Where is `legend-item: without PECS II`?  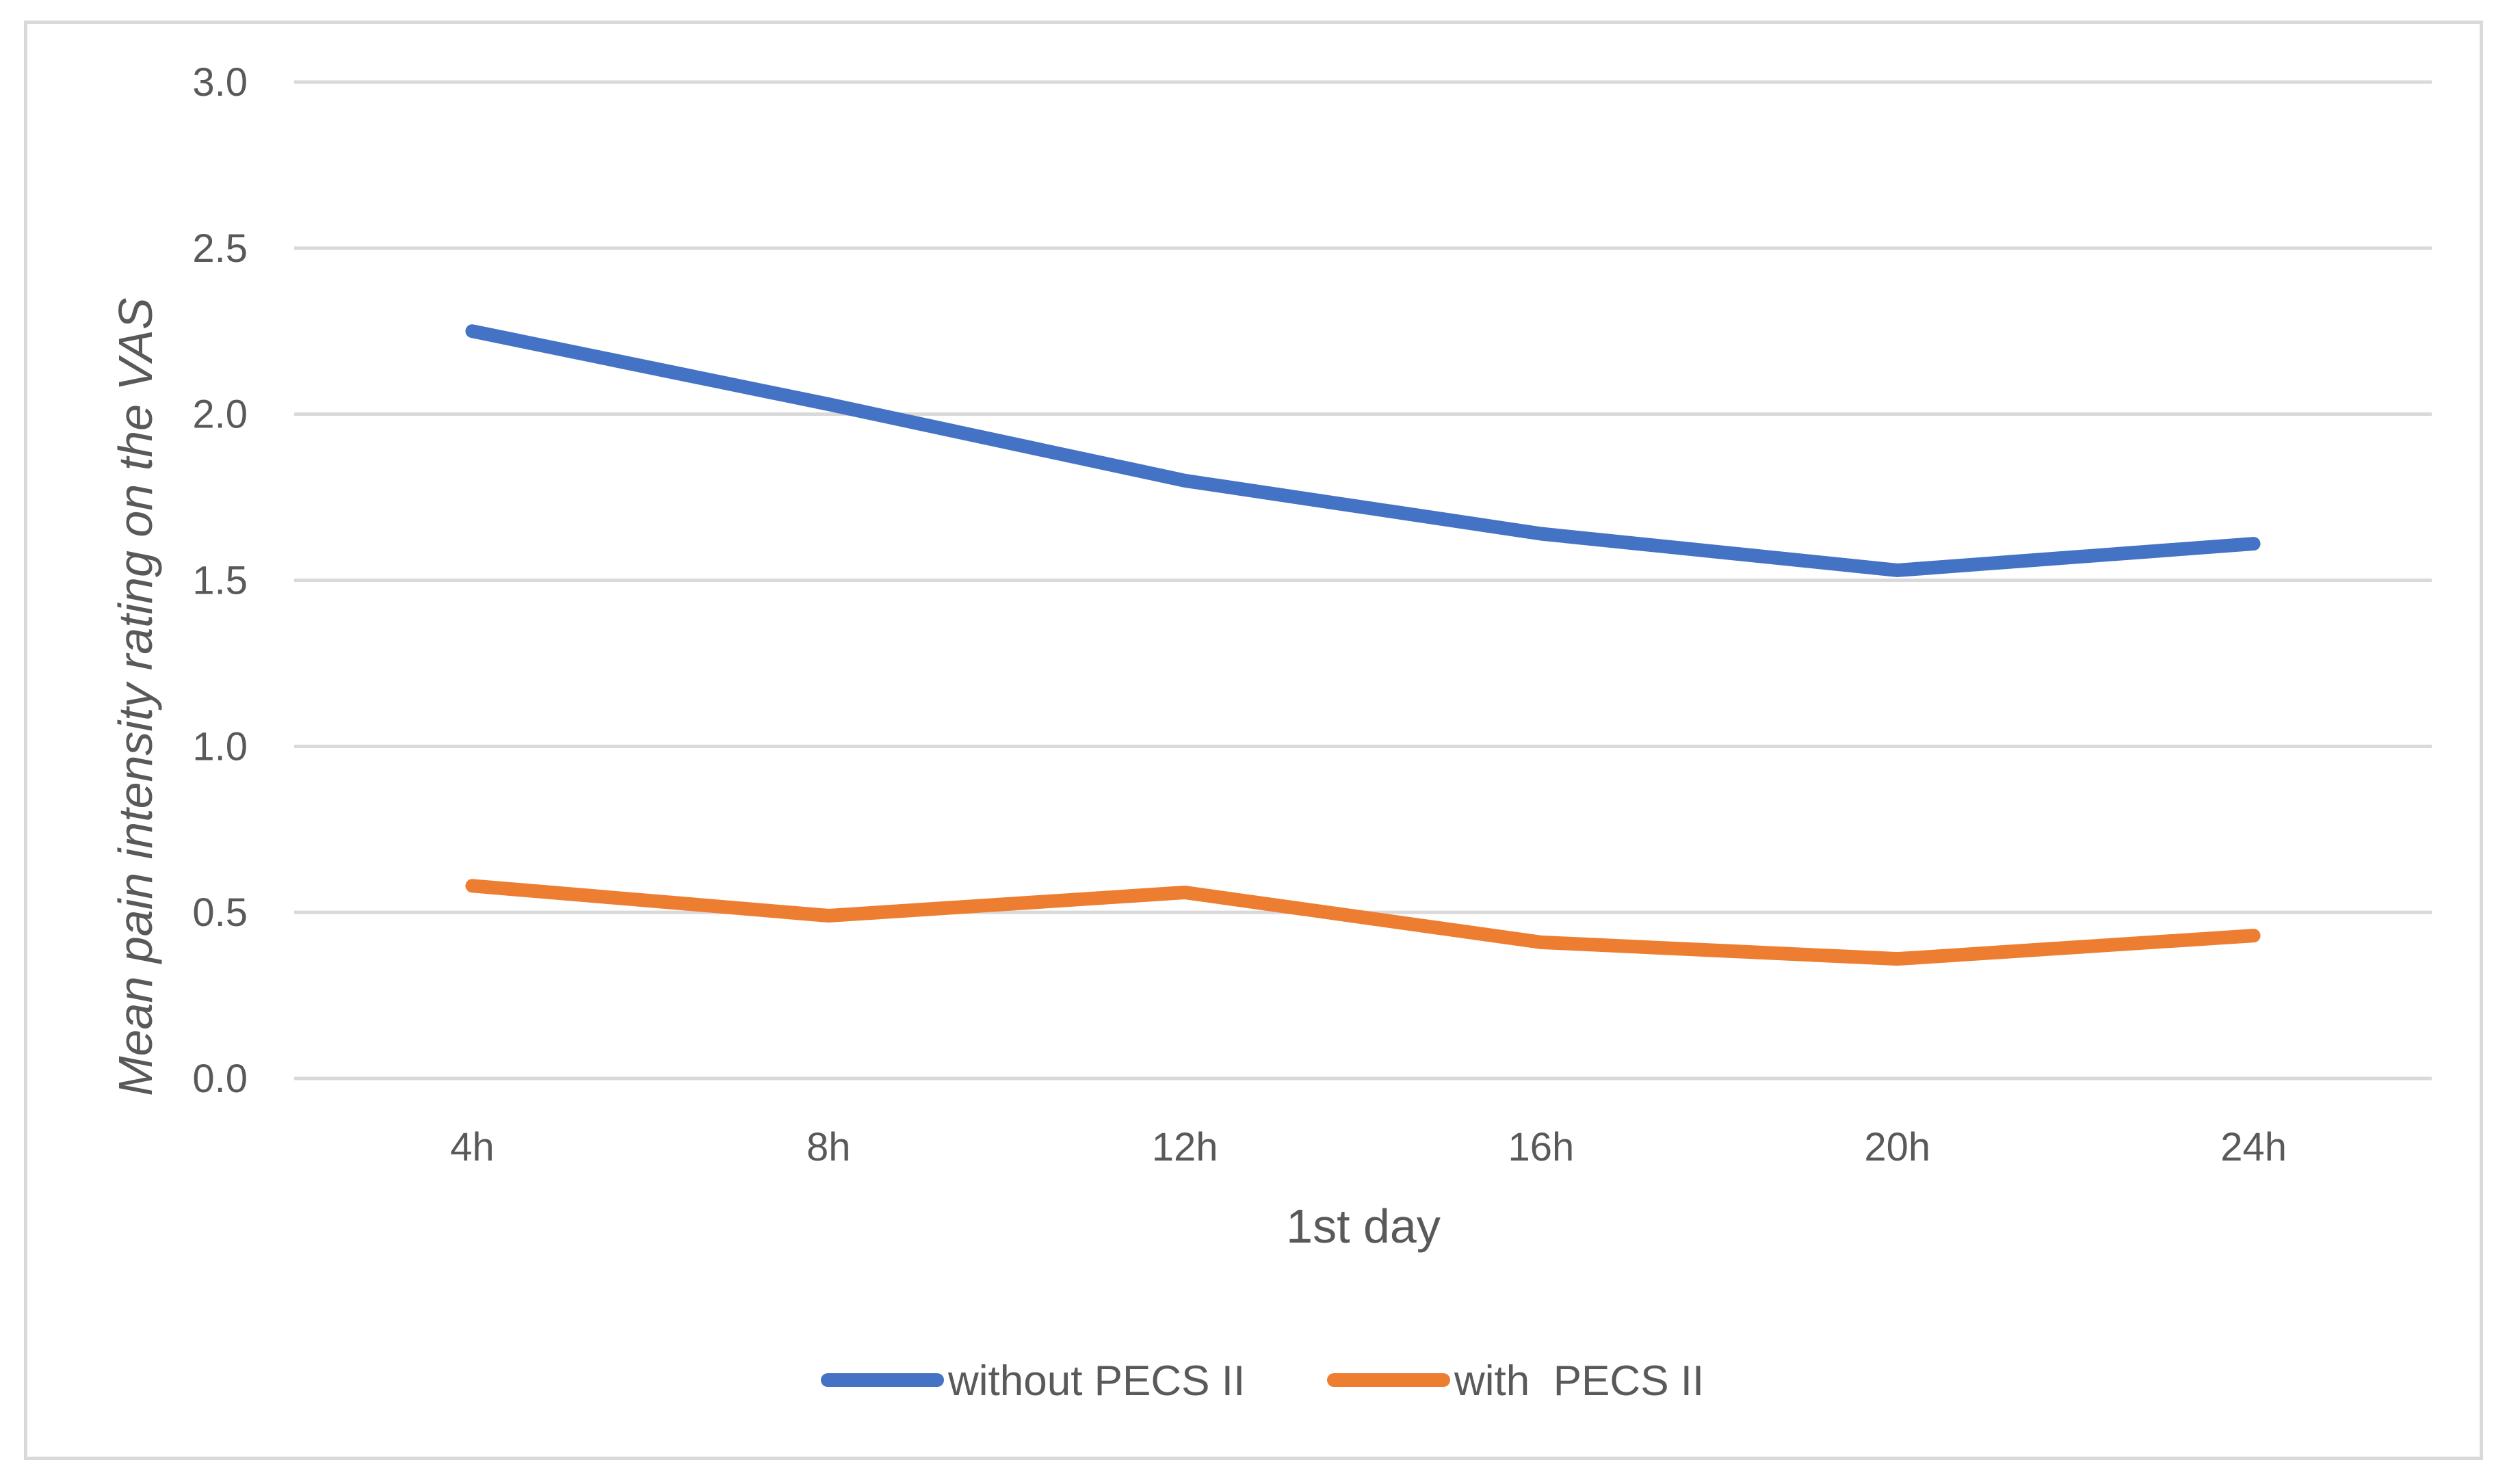
legend-item: without PECS II is located at coordinates (1033, 1381).